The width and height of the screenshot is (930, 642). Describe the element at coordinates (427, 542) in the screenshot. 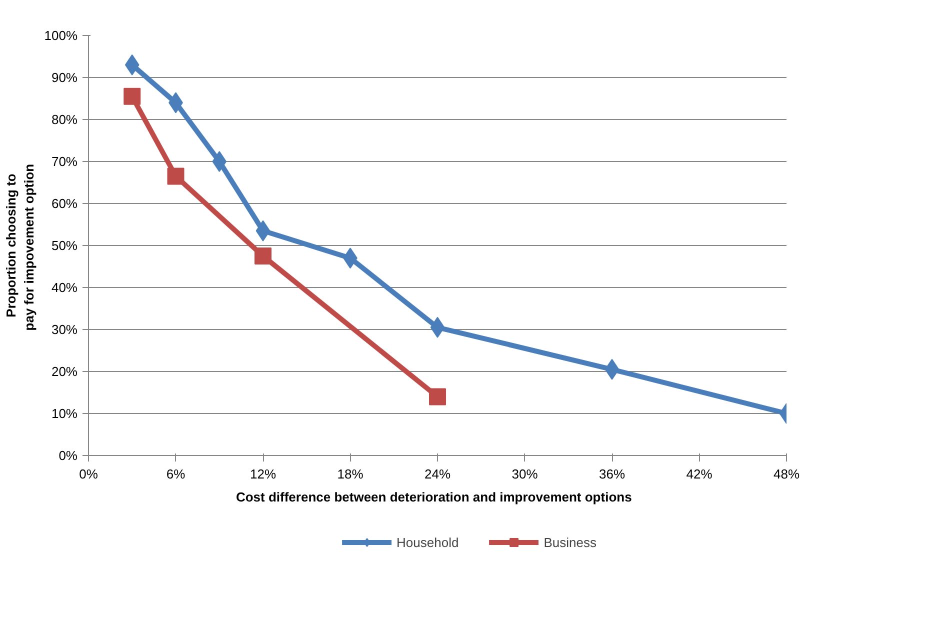

I see `legend-label: Household` at that location.